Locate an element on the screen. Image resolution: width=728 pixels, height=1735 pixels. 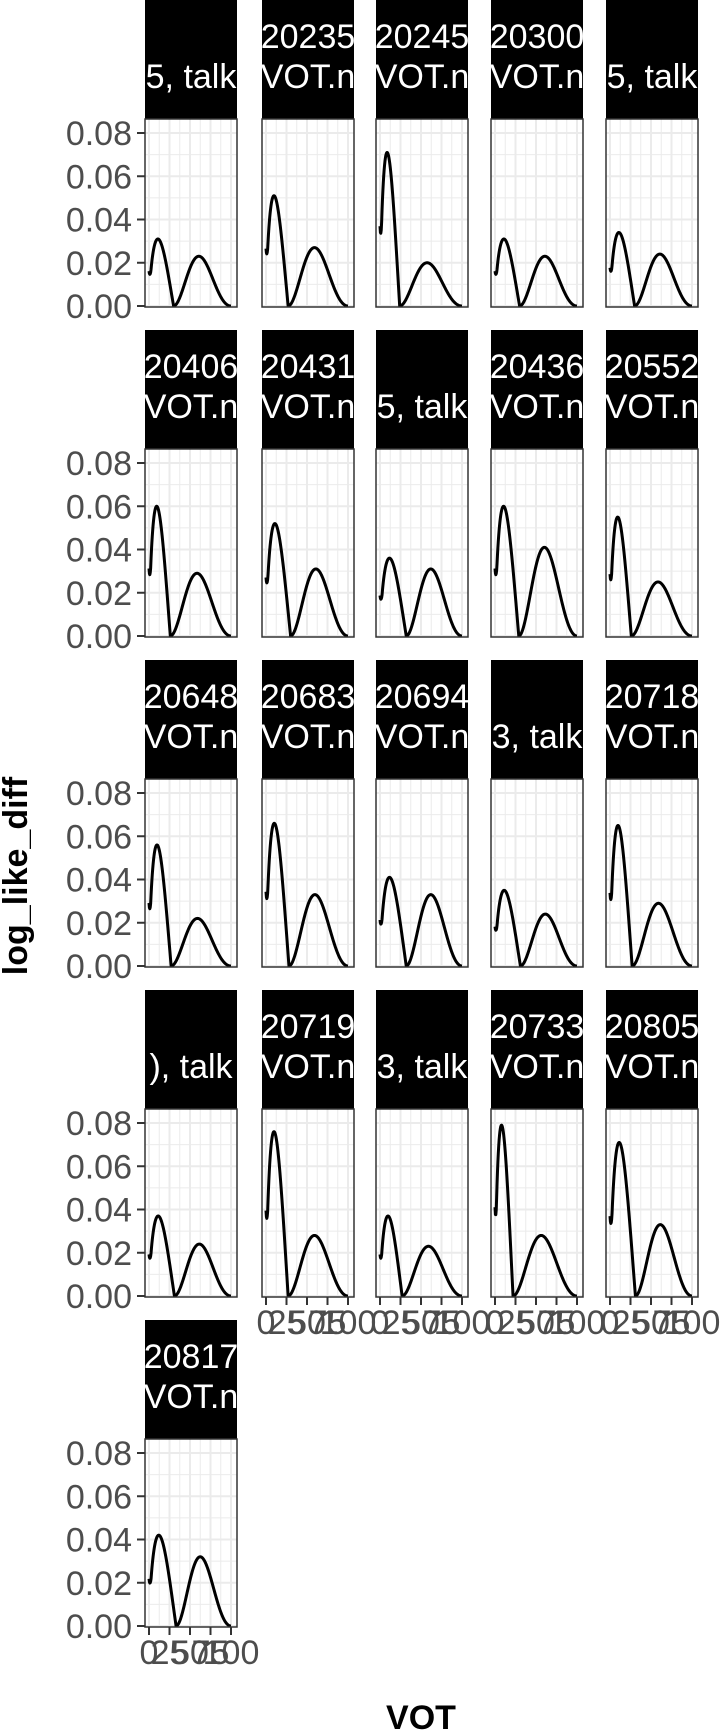
x-tick-label: 50 is located at coordinates (421, 1323).